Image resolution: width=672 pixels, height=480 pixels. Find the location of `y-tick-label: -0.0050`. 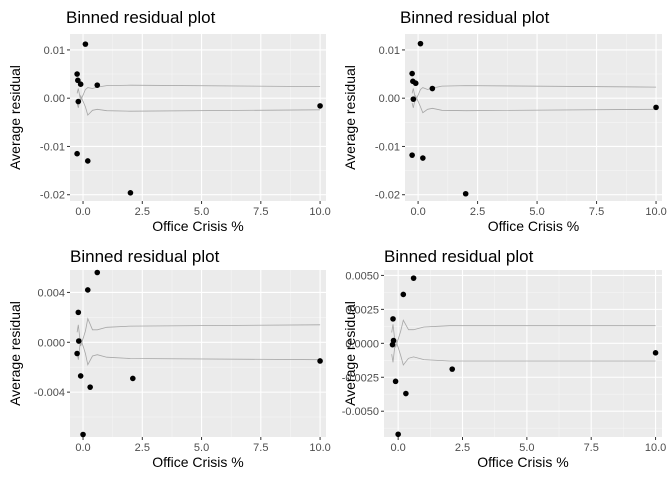

y-tick-label: -0.0050 is located at coordinates (360, 412).